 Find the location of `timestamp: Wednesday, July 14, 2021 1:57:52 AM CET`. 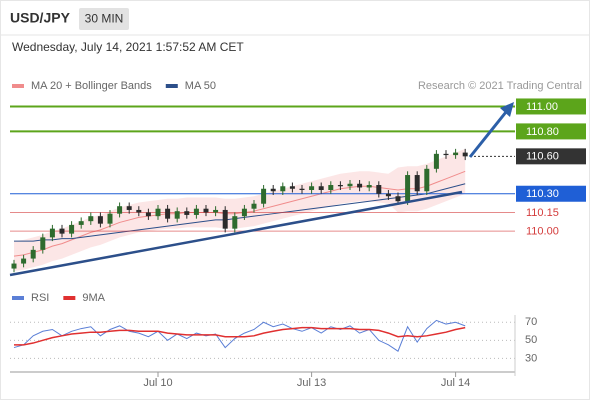

timestamp: Wednesday, July 14, 2021 1:57:52 AM CET is located at coordinates (128, 47).